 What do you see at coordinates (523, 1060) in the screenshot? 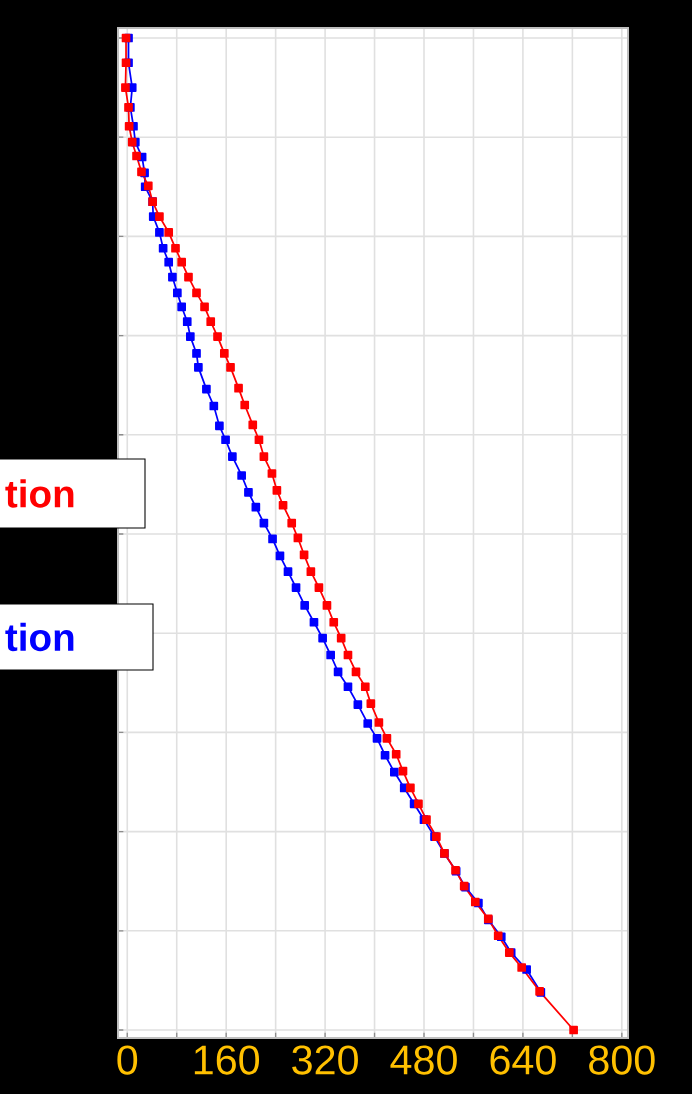
I see `x-tick-label: 640` at bounding box center [523, 1060].